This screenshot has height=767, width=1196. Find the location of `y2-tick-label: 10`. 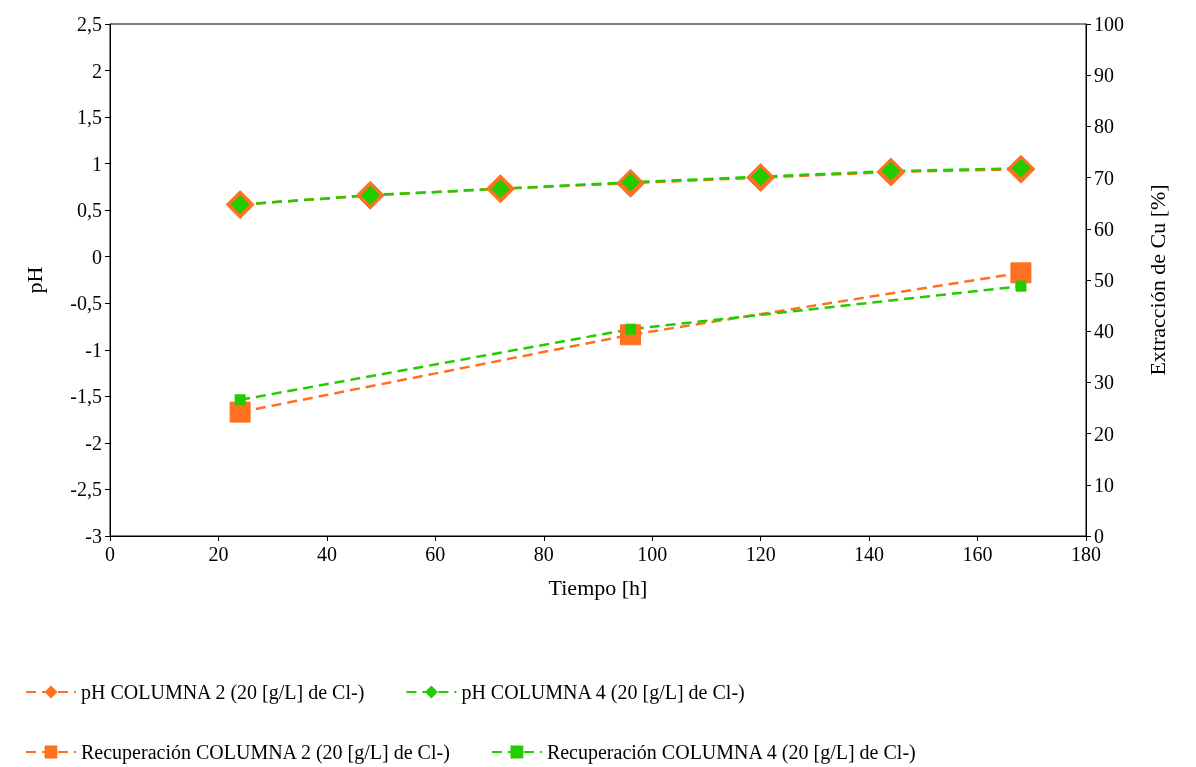

y2-tick-label: 10 is located at coordinates (1104, 484).